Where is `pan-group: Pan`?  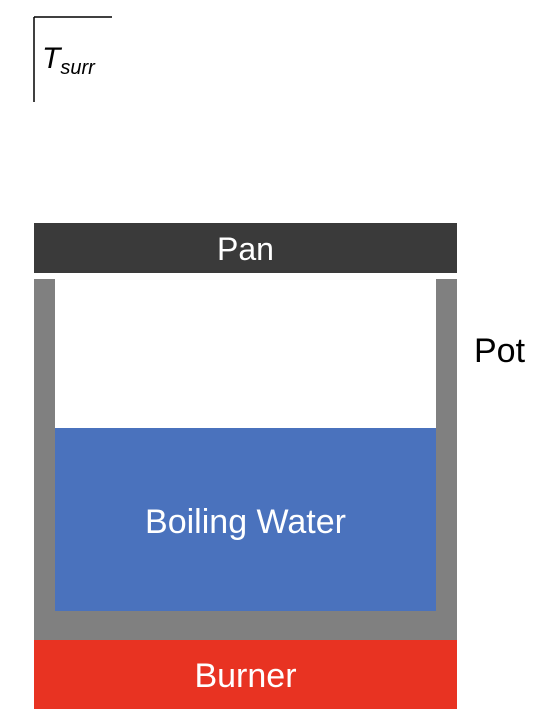
pan-group: Pan is located at coordinates (245, 248).